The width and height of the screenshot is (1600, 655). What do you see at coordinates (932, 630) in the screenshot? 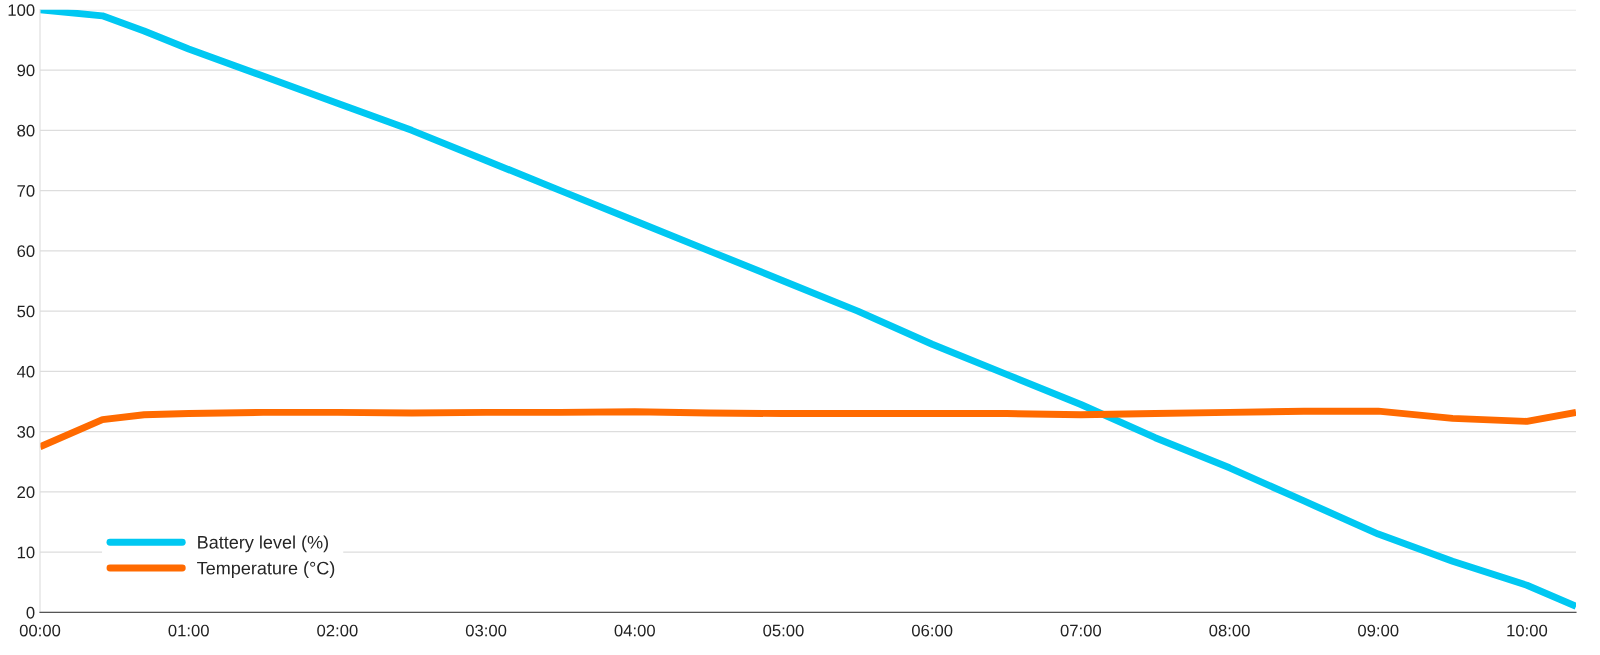
I see `x-tick-label: 06:00` at bounding box center [932, 630].